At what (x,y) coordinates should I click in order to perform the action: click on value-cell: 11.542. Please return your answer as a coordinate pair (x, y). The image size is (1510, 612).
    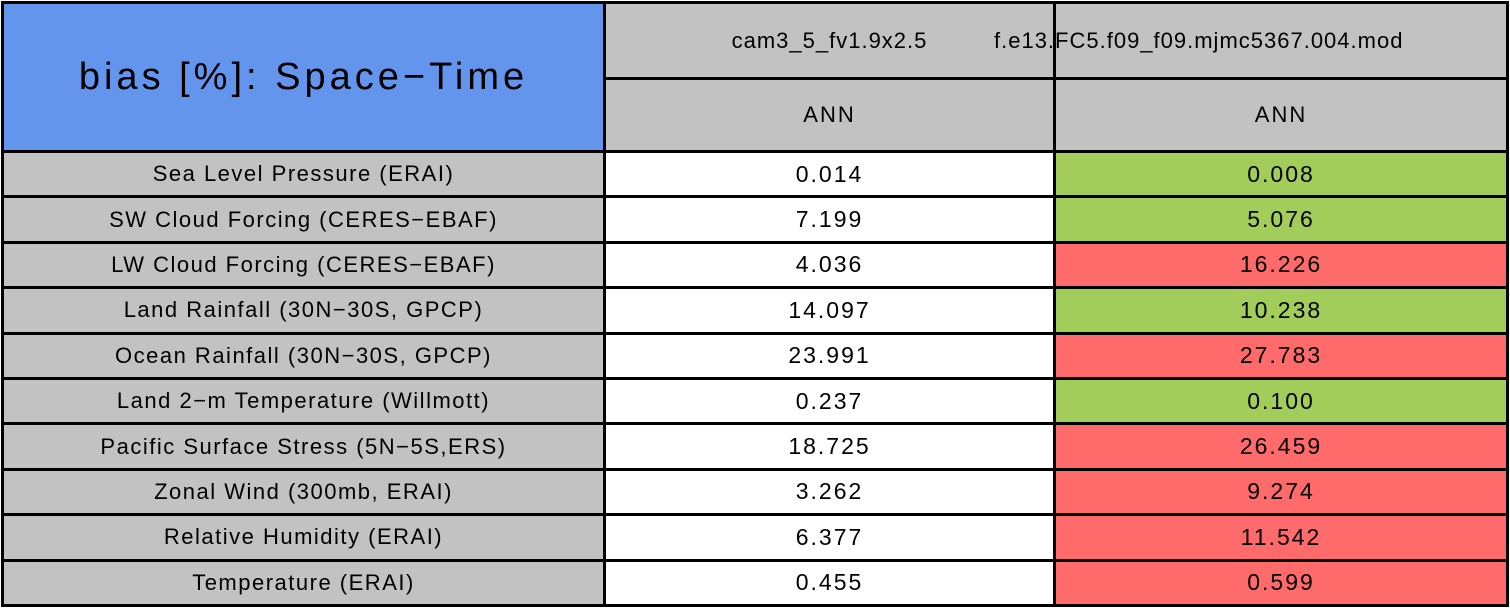
    Looking at the image, I should click on (1281, 537).